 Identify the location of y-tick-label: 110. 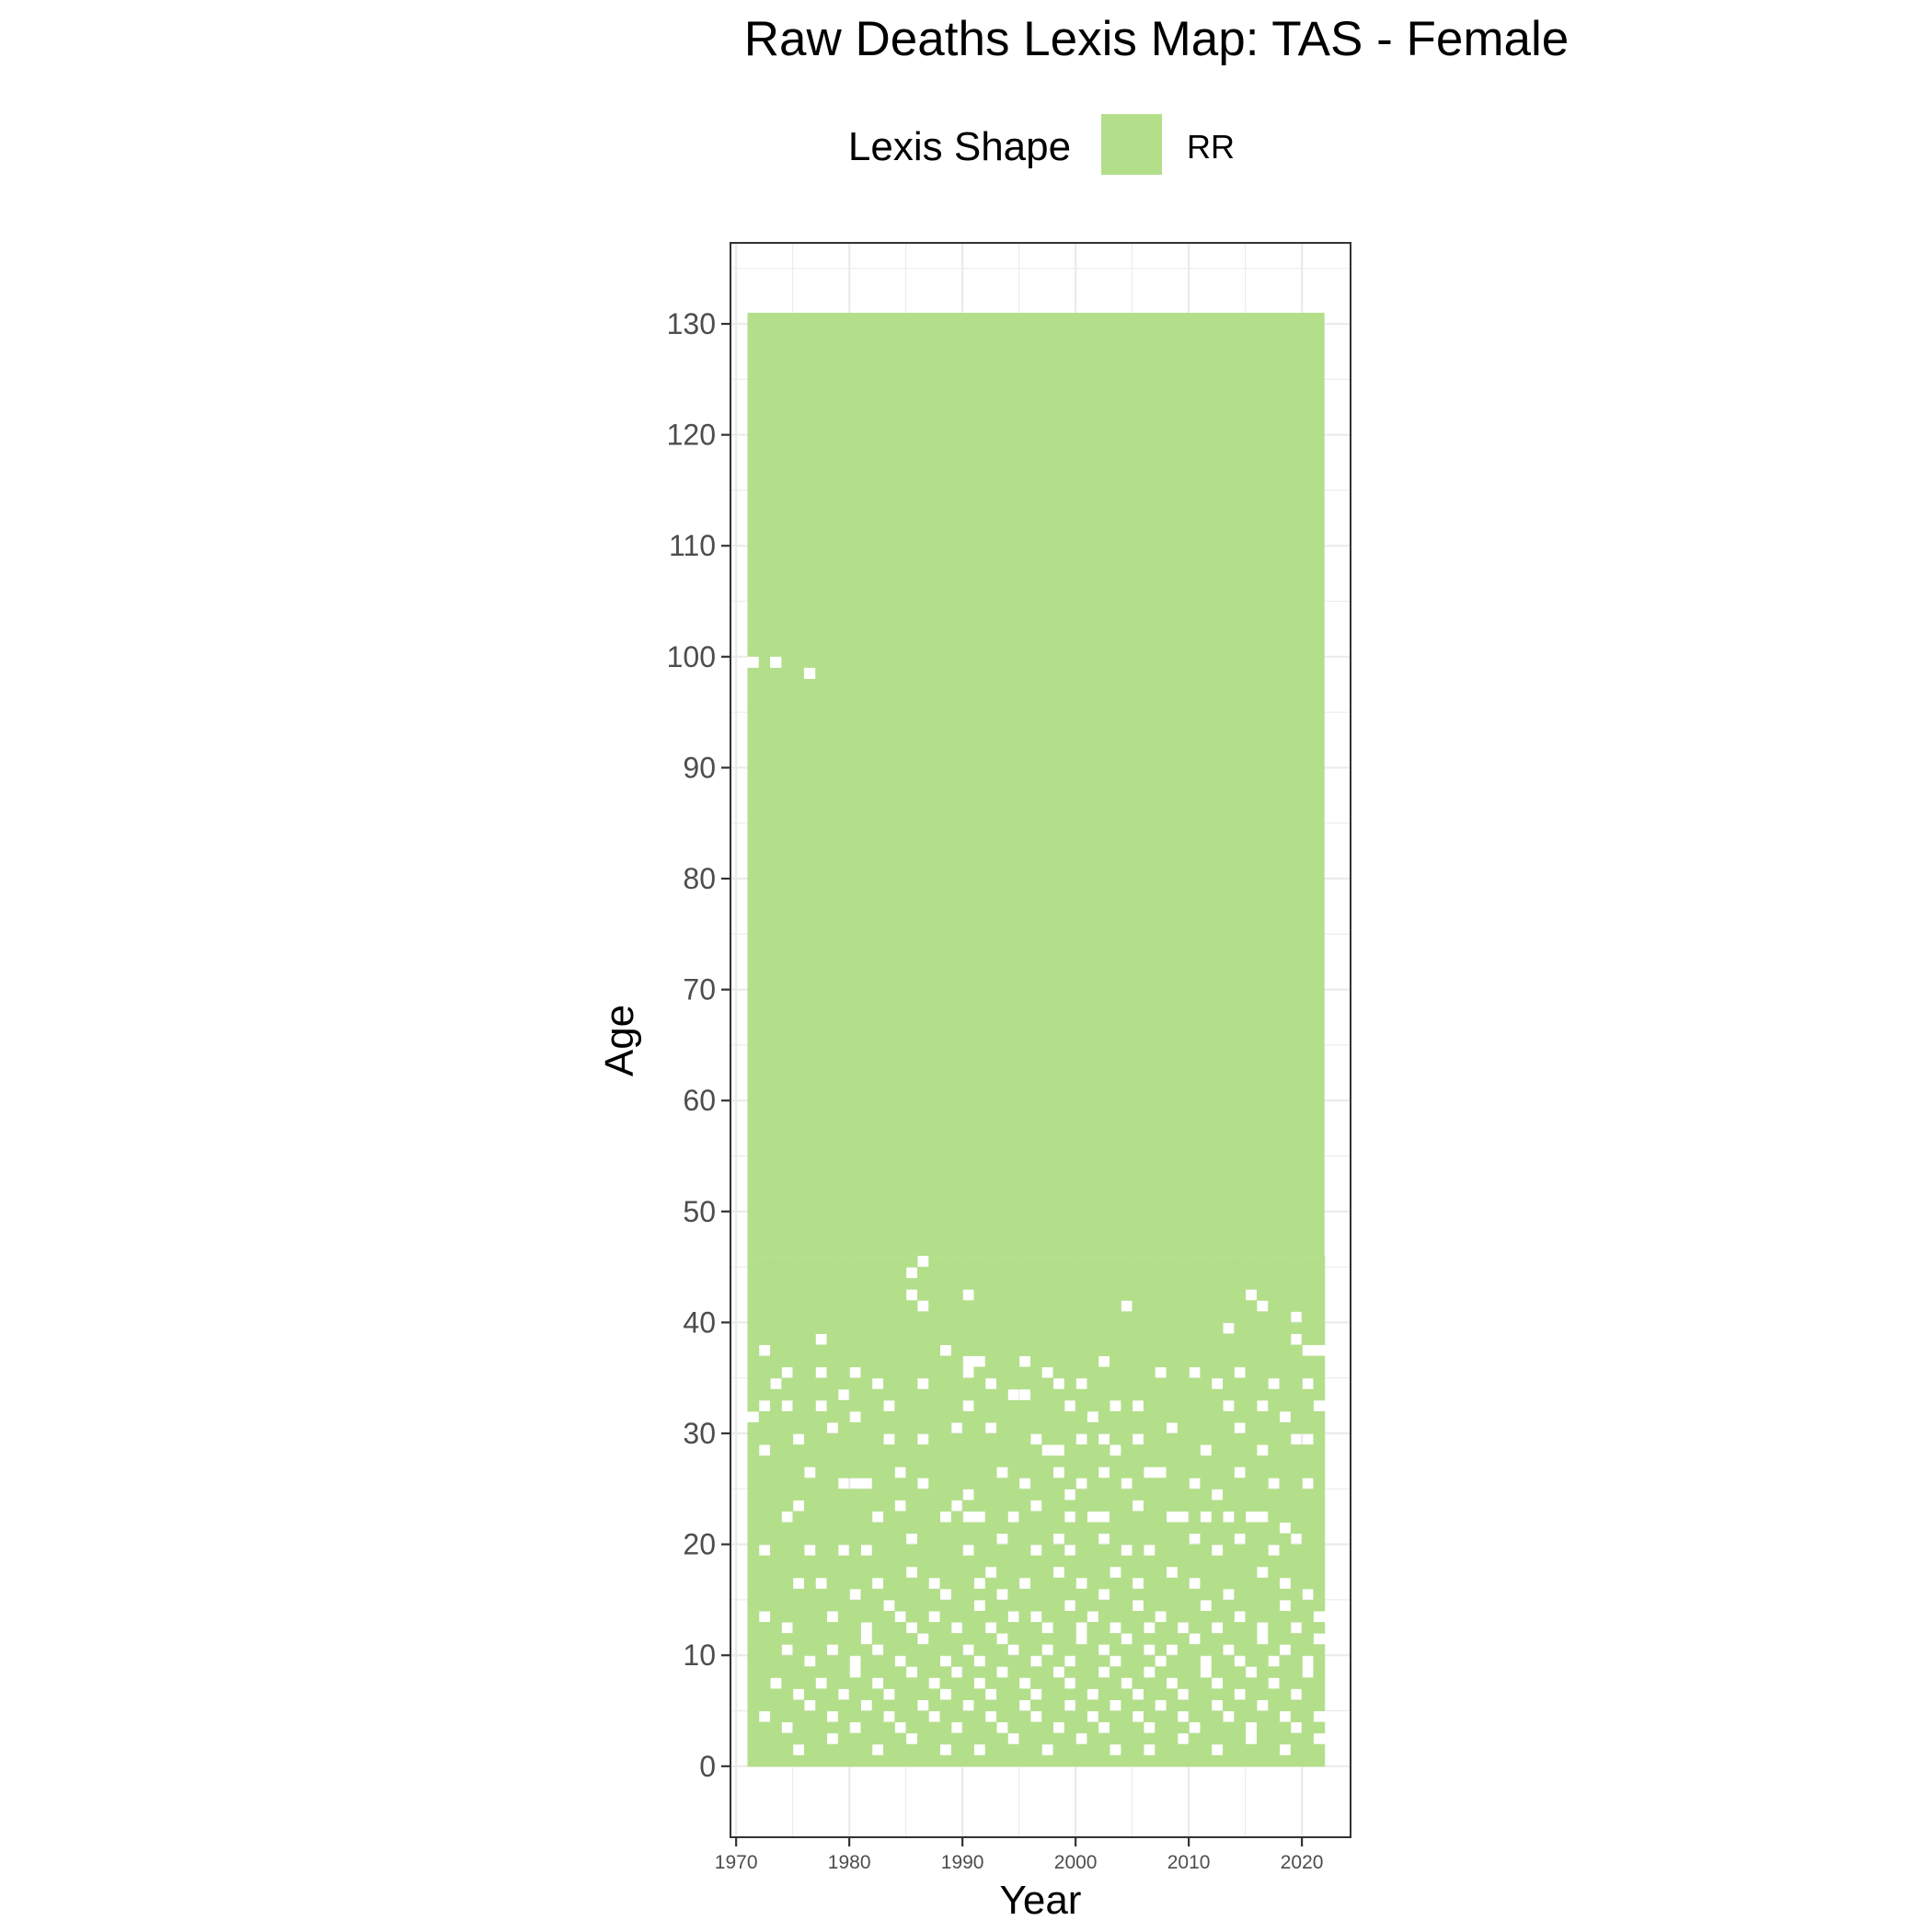
(692, 545).